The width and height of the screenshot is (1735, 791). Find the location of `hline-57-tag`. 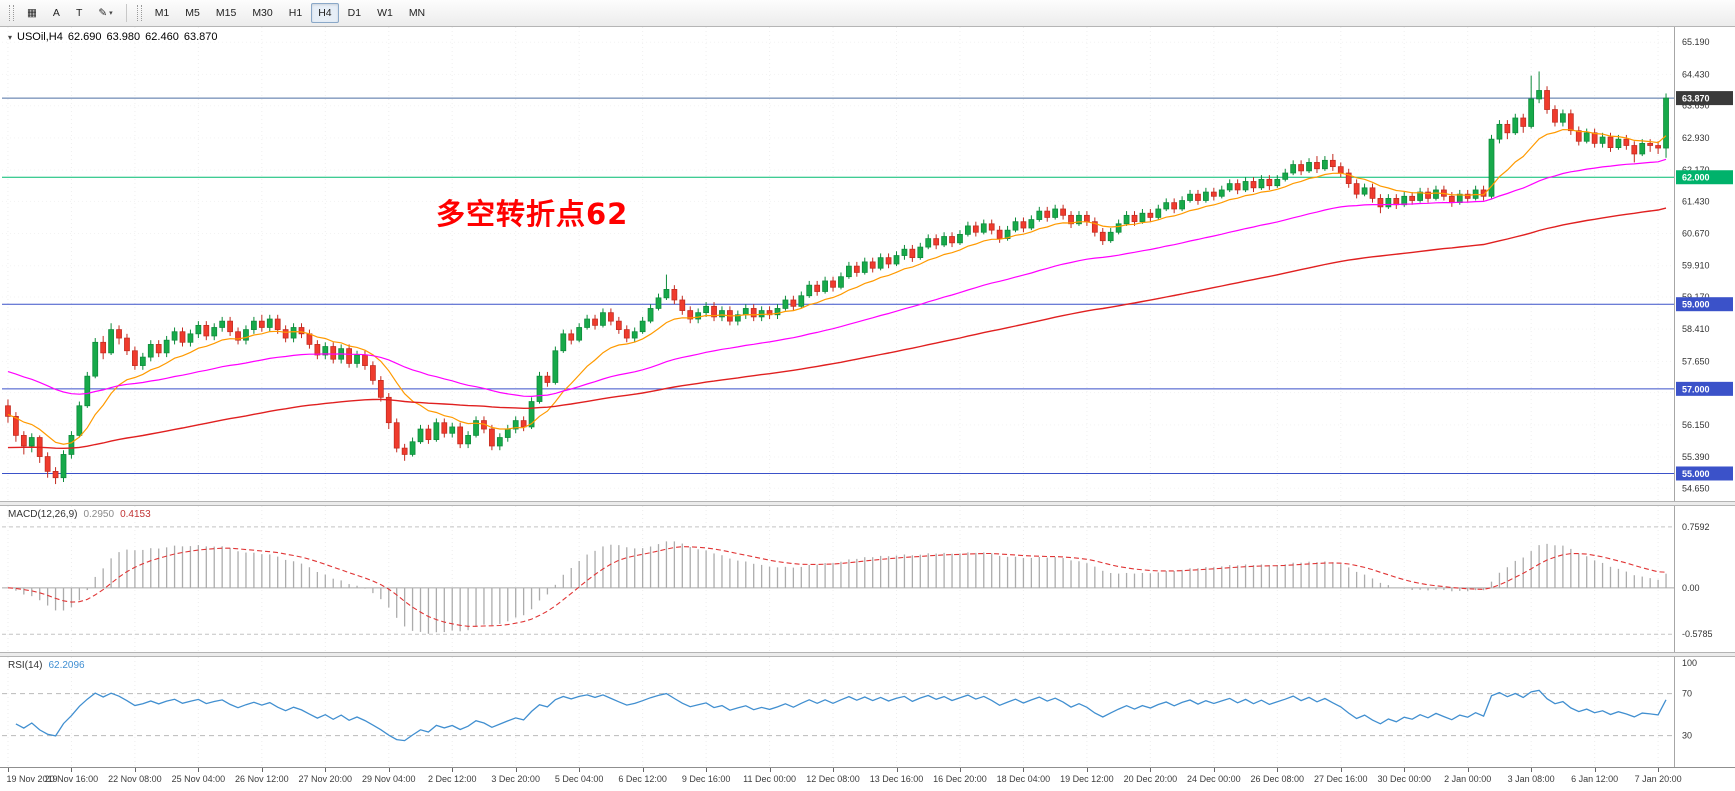

hline-57-tag is located at coordinates (1704, 388).